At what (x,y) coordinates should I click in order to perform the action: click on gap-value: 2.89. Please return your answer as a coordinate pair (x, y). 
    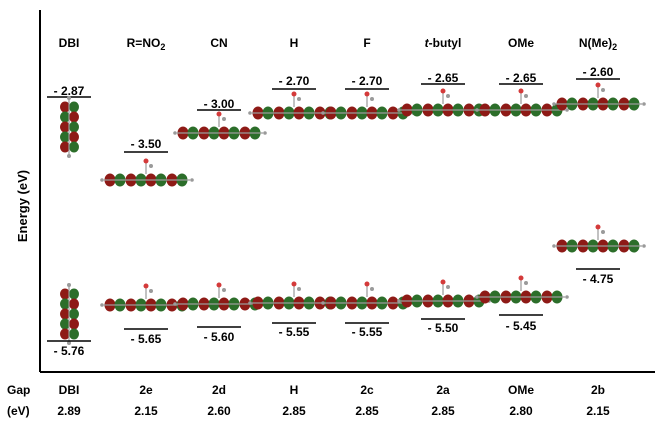
    Looking at the image, I should click on (69, 411).